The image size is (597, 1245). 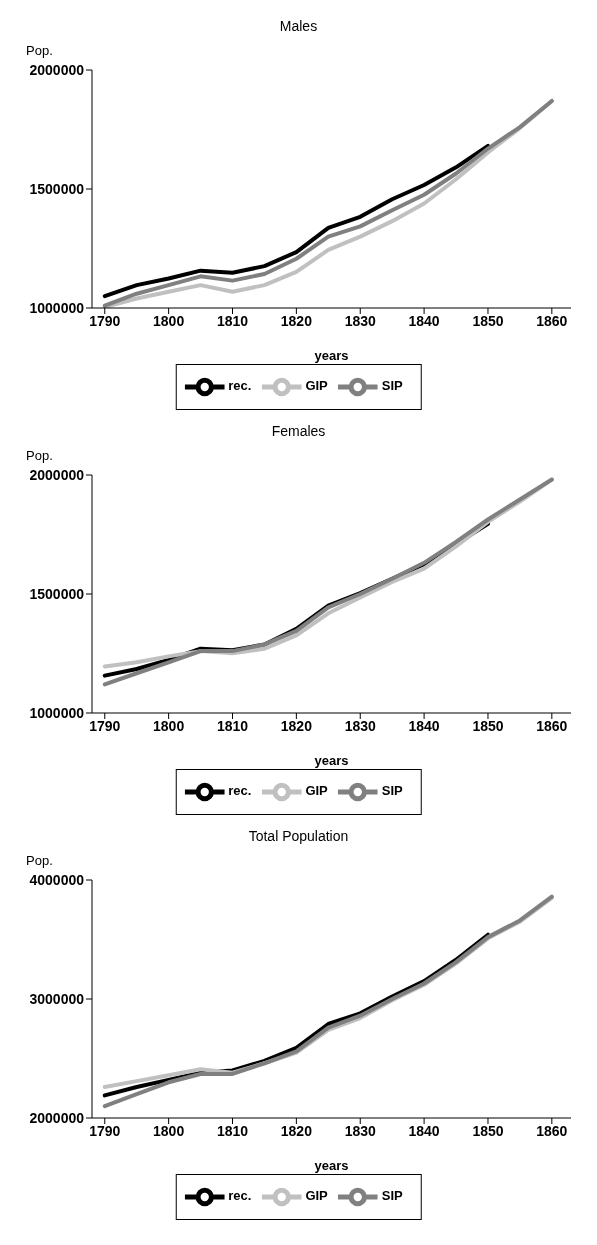 I want to click on chart-title: Total Population, so click(x=298, y=836).